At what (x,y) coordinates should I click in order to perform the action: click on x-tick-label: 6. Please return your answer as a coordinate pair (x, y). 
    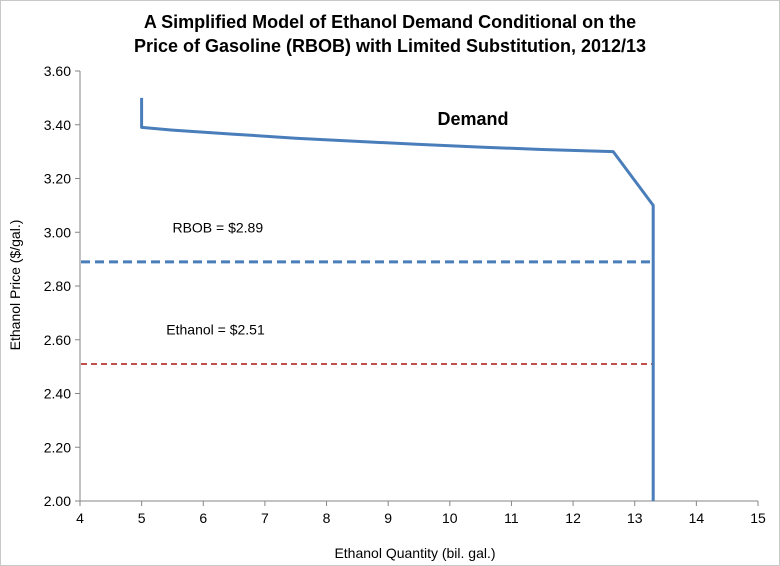
    Looking at the image, I should click on (203, 518).